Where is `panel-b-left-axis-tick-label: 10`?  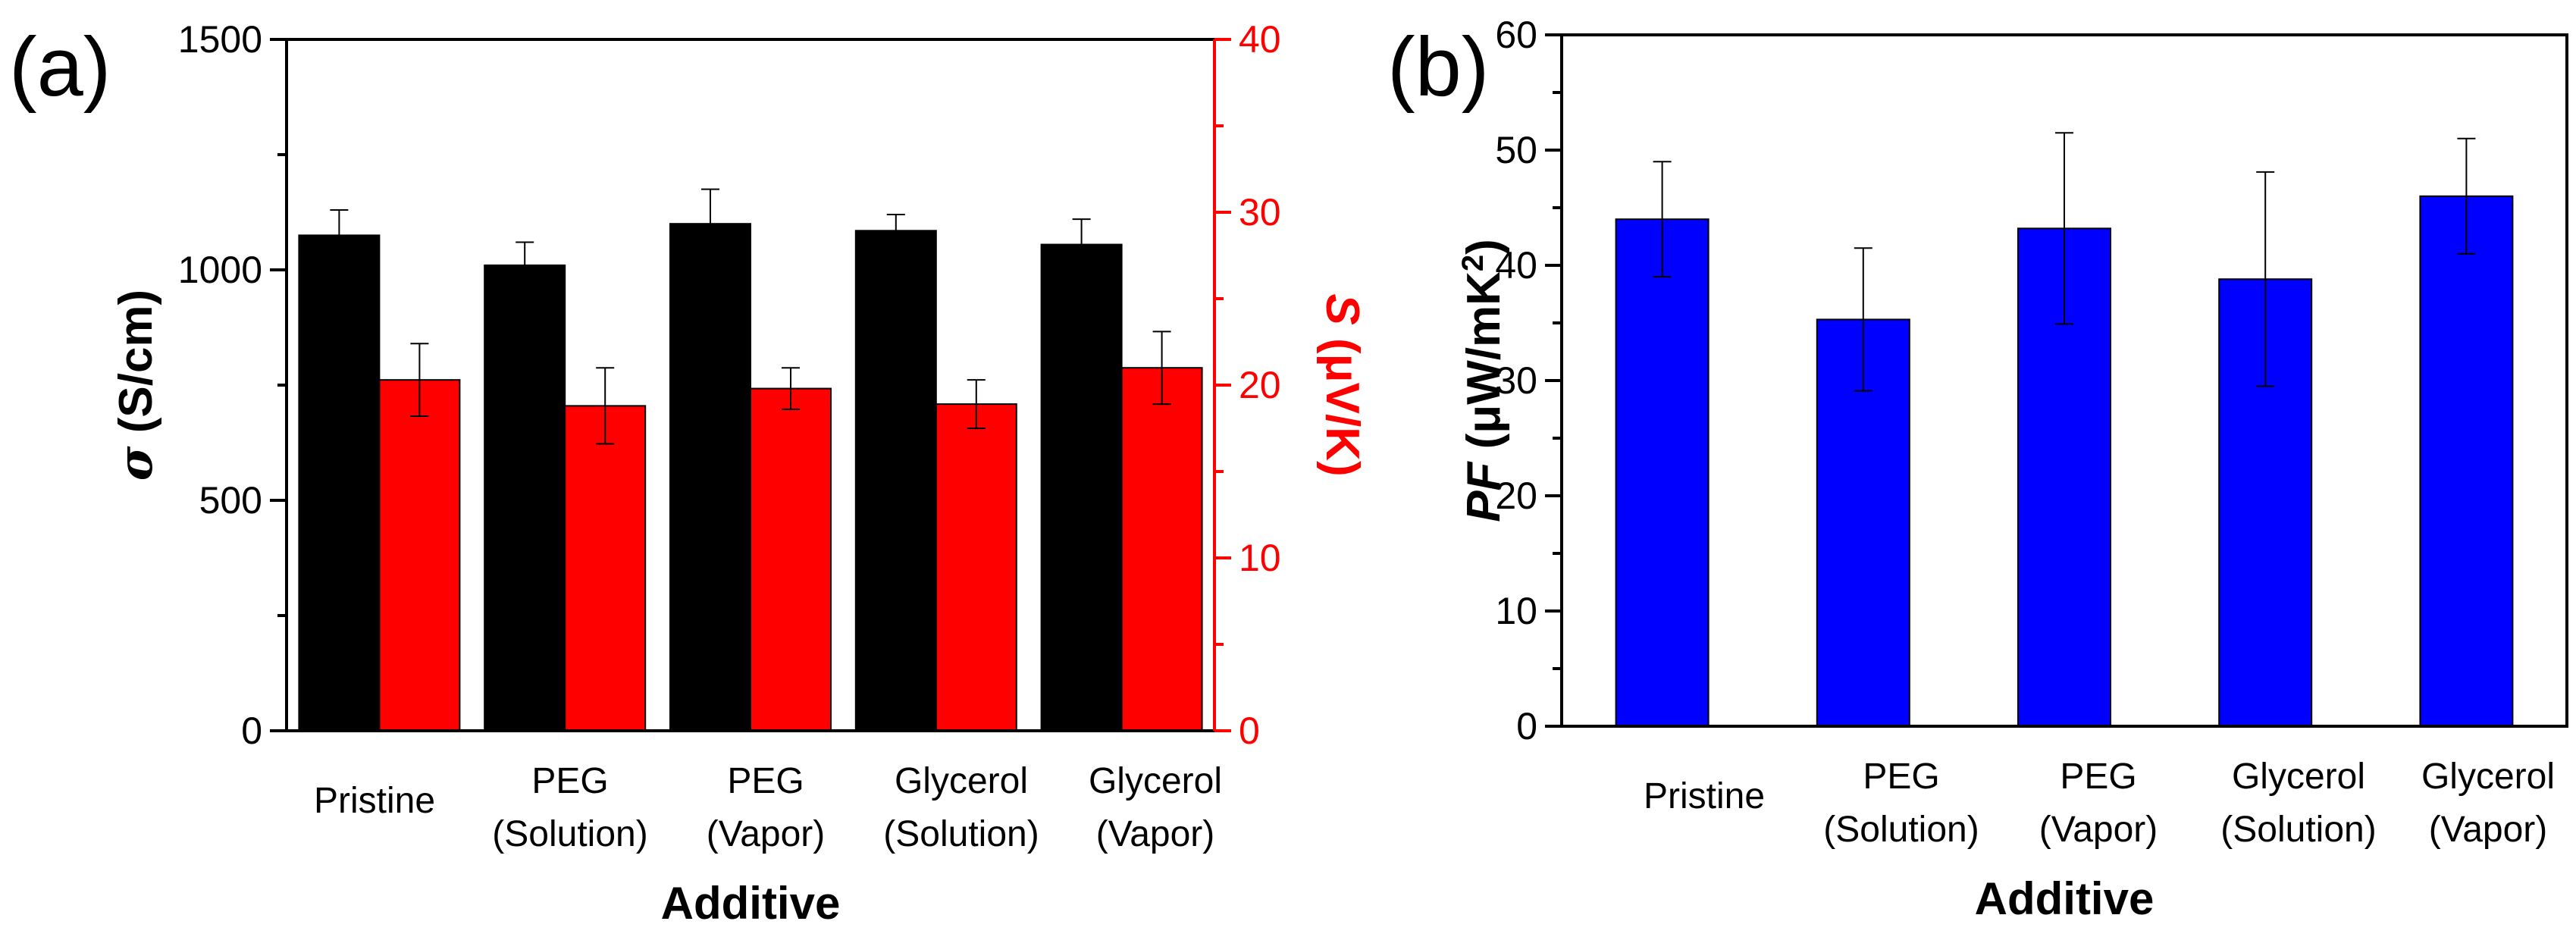 panel-b-left-axis-tick-label: 10 is located at coordinates (1516, 611).